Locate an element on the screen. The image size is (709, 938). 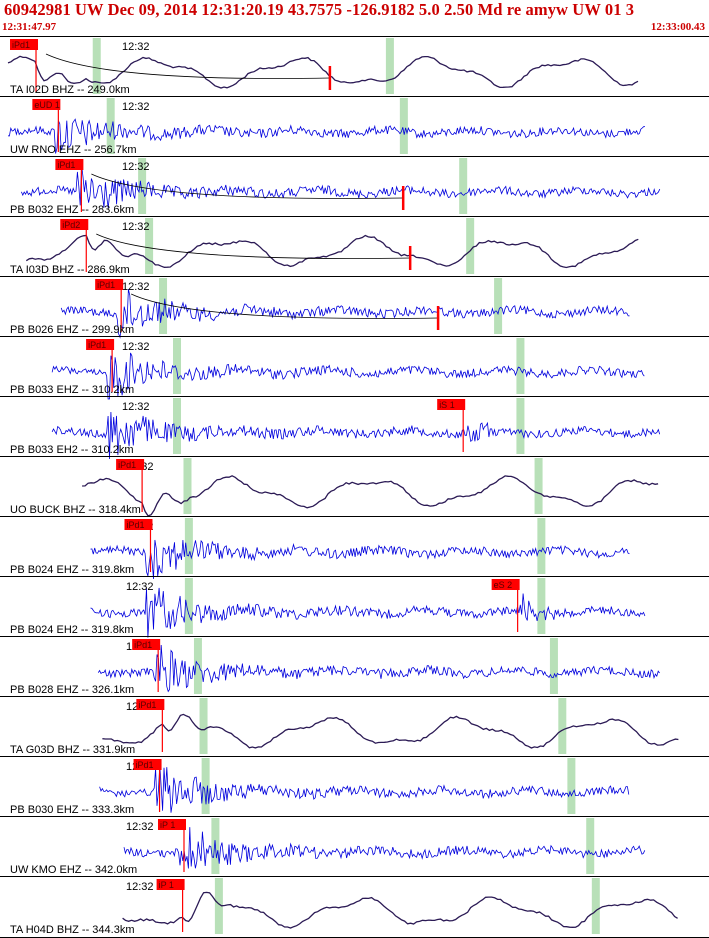
station-label: PB B026 EHZ -- 299.9km is located at coordinates (72, 330).